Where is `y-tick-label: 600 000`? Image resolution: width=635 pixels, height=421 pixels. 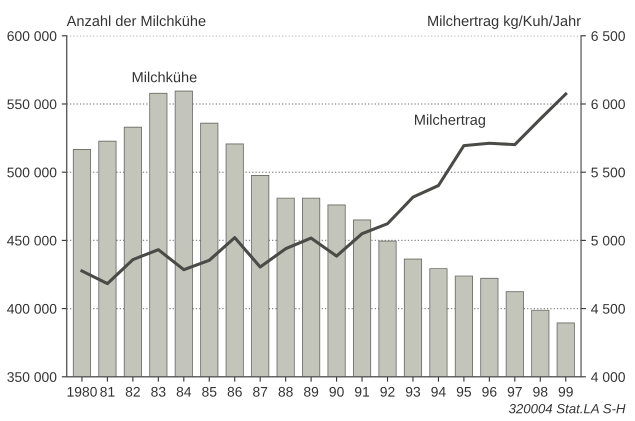
y-tick-label: 600 000 is located at coordinates (31, 36).